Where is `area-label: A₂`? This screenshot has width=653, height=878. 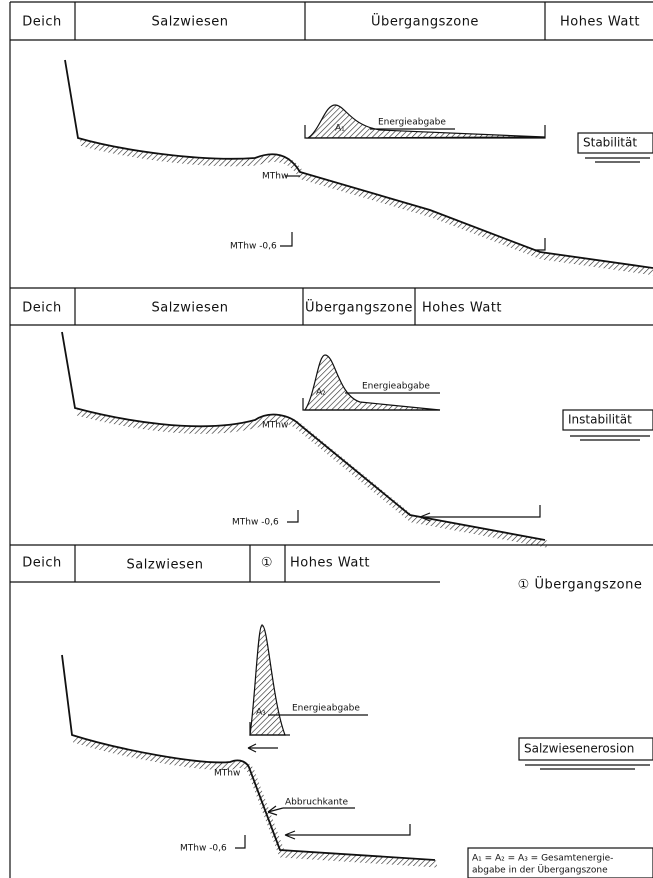
area-label: A₂ is located at coordinates (321, 393).